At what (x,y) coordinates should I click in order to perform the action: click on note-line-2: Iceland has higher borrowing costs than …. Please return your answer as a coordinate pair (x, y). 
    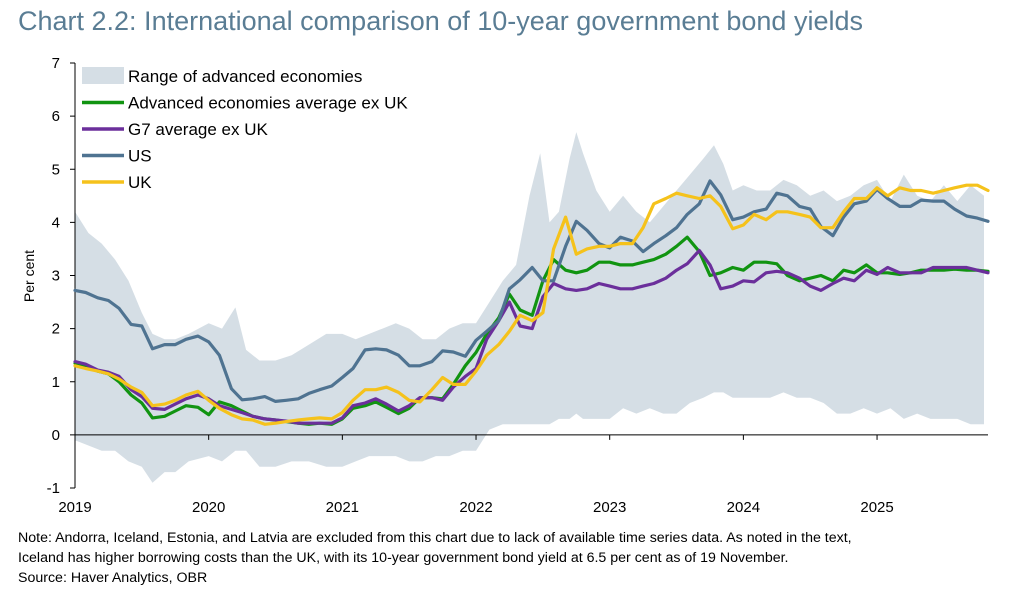
    Looking at the image, I should click on (403, 558).